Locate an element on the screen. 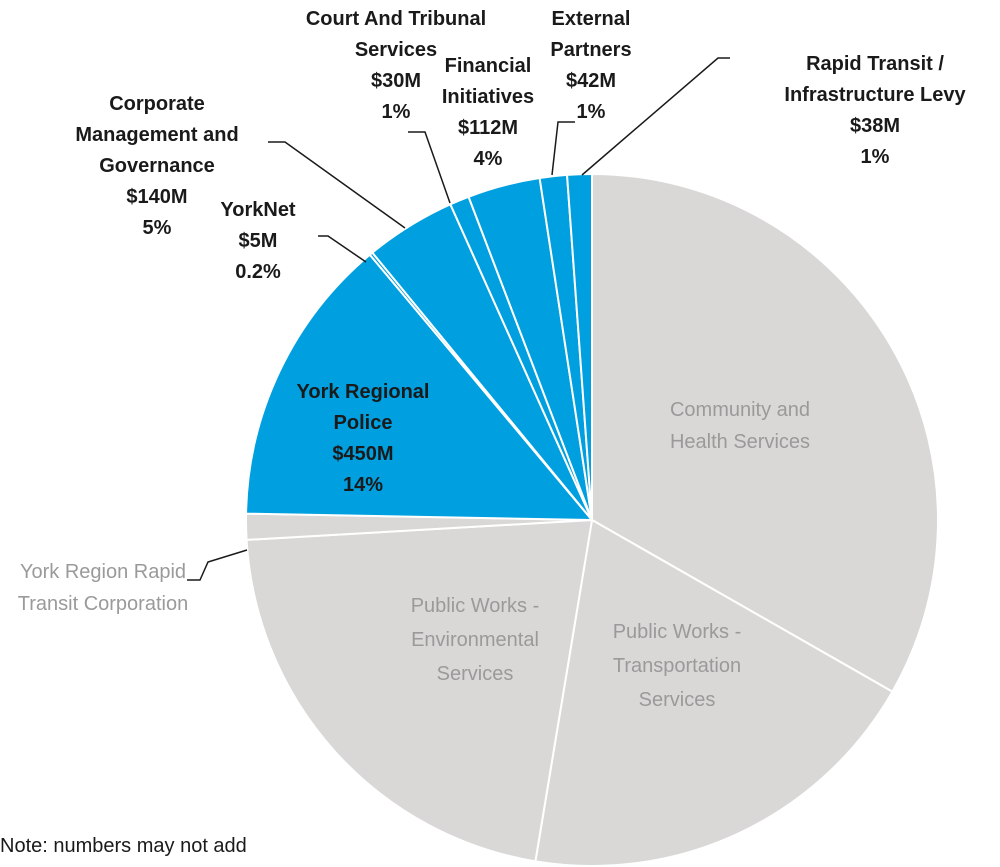 This screenshot has height=867, width=1000. pie-slice-public-works-transportation-services is located at coordinates (714, 692).